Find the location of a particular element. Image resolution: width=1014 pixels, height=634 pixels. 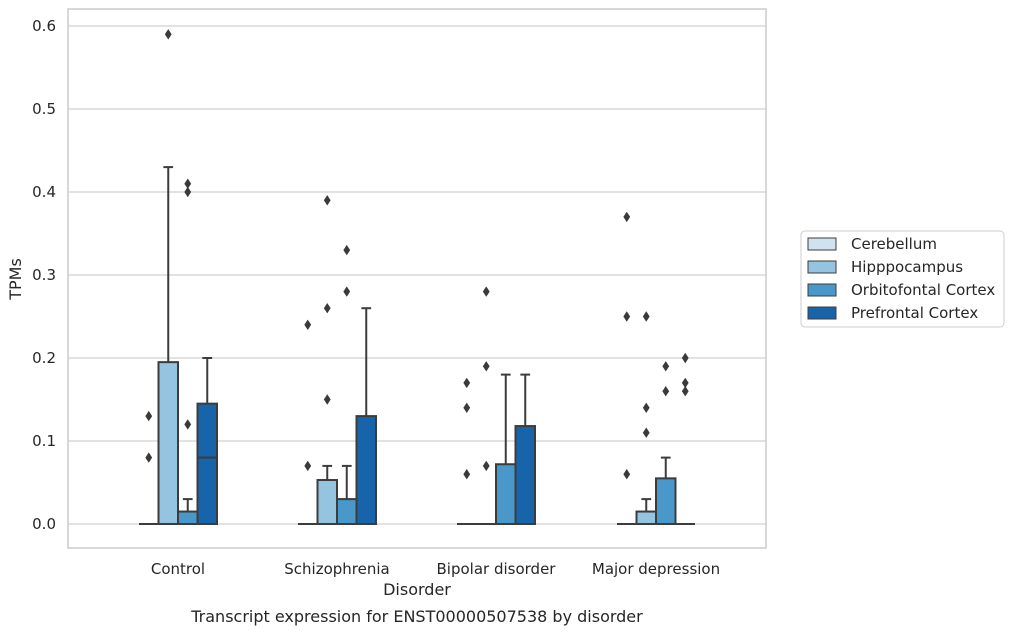

y-tick-label: 0.1 is located at coordinates (44, 441).